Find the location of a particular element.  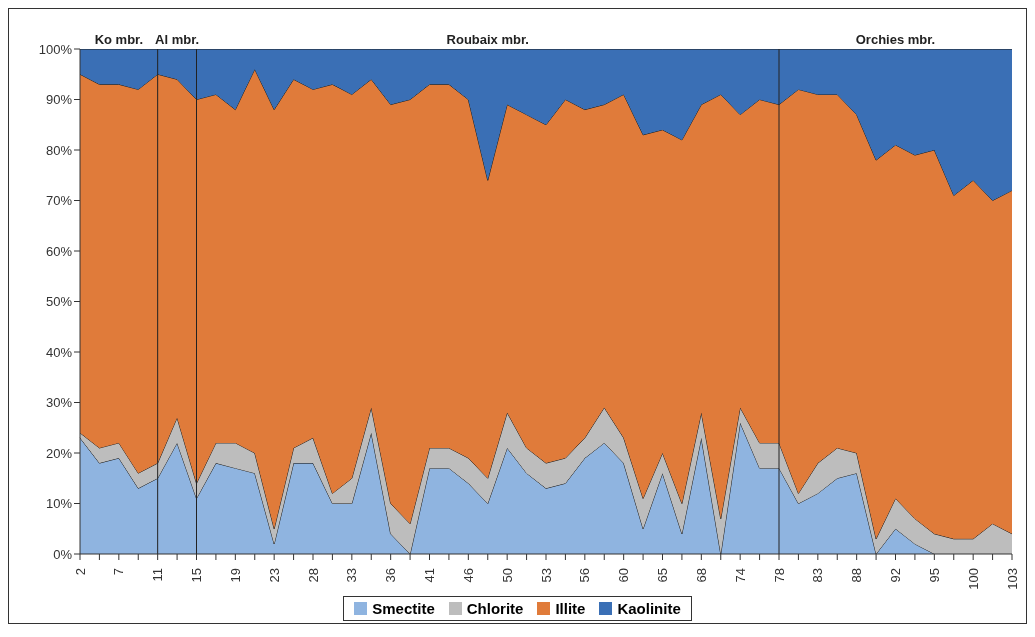

y-tick-label: 50% is located at coordinates (59, 302).